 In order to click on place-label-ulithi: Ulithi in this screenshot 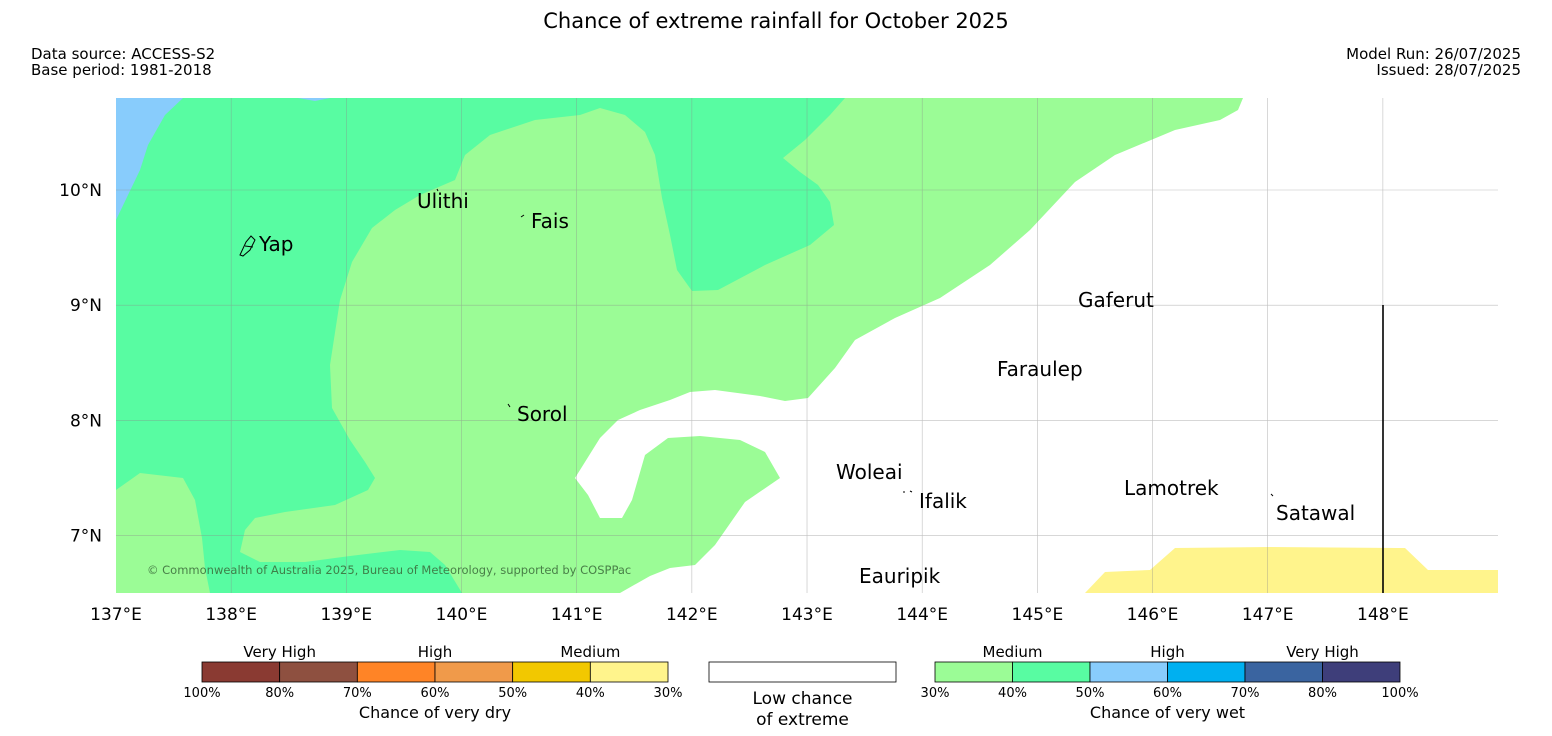, I will do `click(443, 201)`.